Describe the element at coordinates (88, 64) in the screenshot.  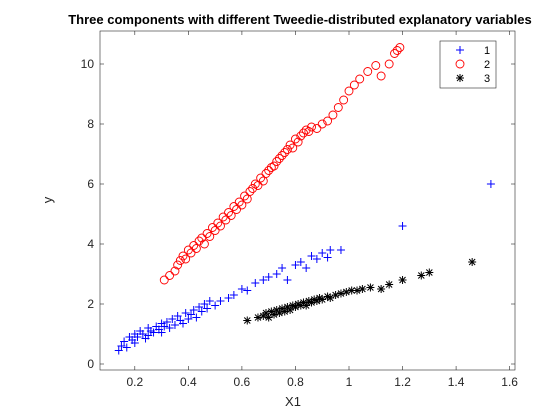
I see `y-tick-label: 10` at that location.